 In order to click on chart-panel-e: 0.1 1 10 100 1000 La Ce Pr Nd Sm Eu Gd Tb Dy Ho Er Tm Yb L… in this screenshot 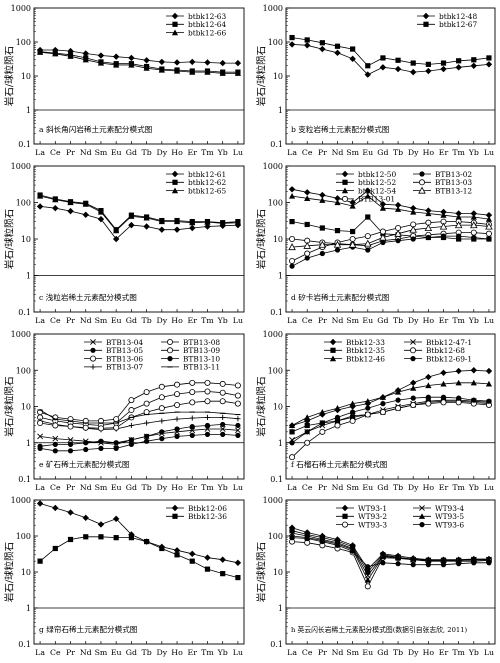, I will do `click(124, 411)`.